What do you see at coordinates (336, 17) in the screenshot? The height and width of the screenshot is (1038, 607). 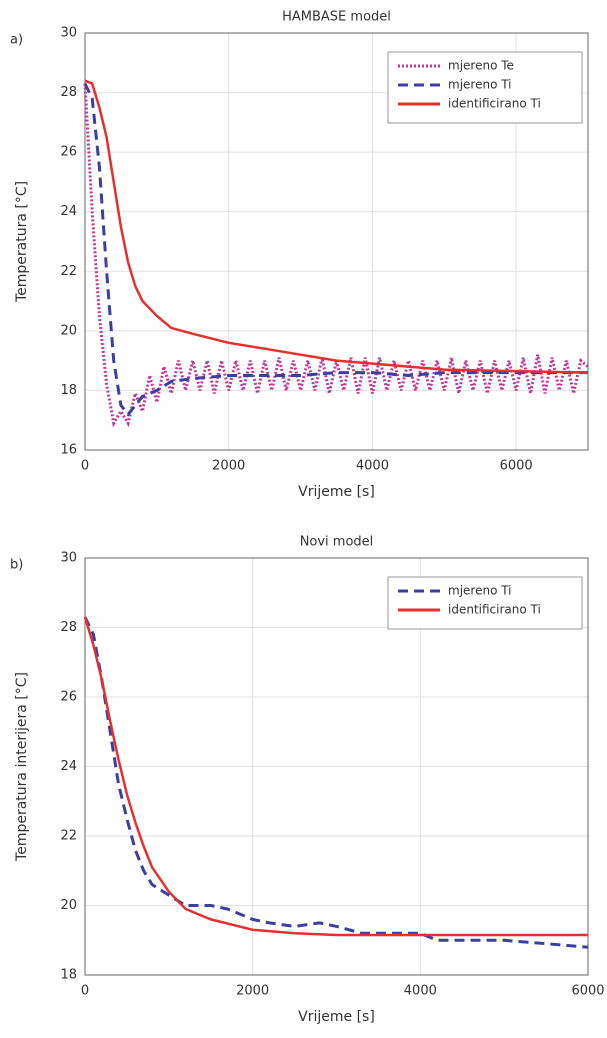 I see `chart-title: HAMBASE model` at bounding box center [336, 17].